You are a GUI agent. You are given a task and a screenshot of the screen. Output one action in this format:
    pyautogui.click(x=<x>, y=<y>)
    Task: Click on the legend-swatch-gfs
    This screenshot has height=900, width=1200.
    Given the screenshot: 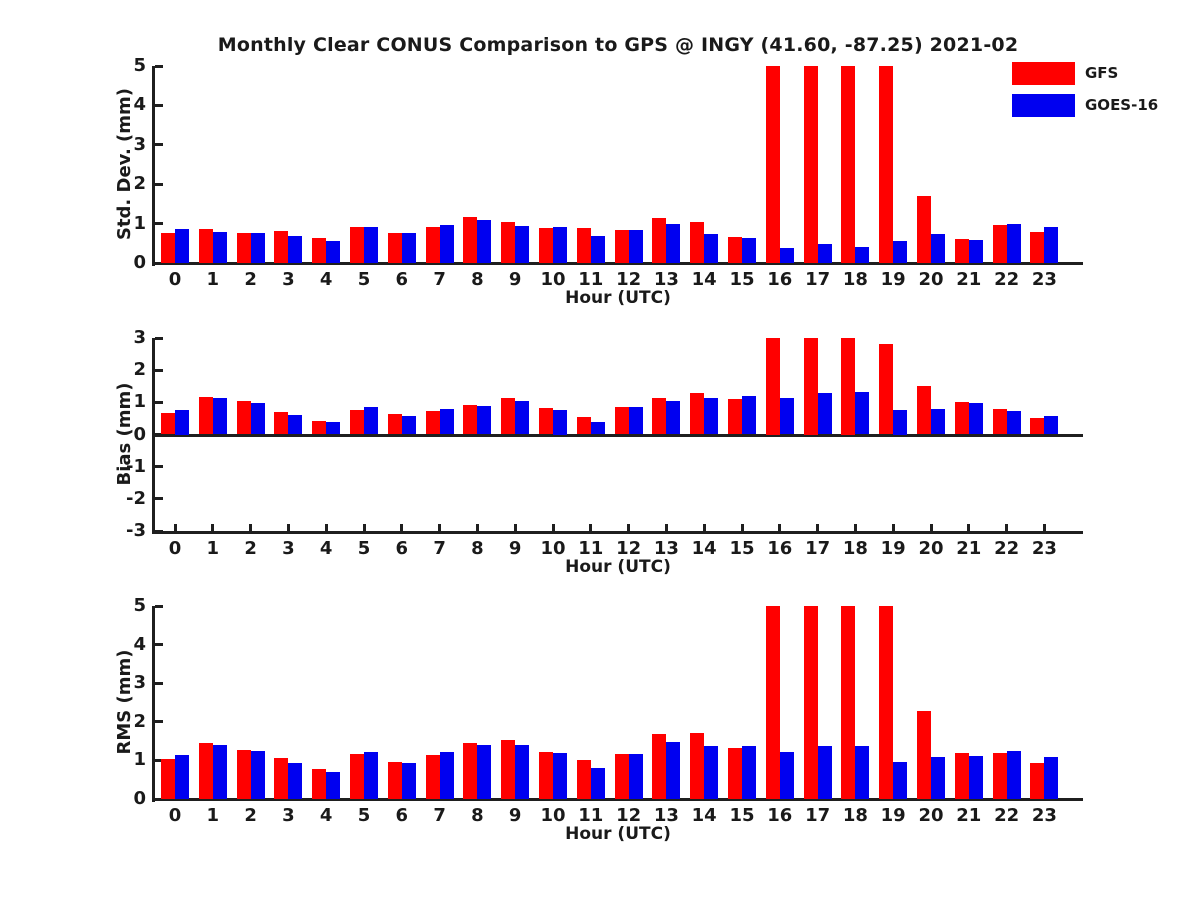 What is the action you would take?
    pyautogui.click(x=1043, y=73)
    